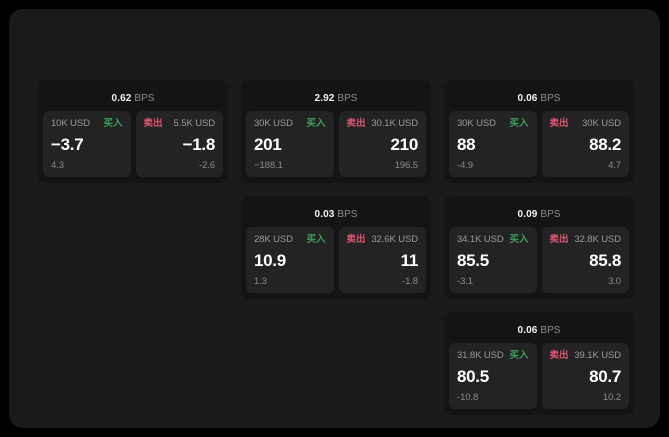 This screenshot has height=437, width=669. I want to click on sell-price: 85.8, so click(605, 261).